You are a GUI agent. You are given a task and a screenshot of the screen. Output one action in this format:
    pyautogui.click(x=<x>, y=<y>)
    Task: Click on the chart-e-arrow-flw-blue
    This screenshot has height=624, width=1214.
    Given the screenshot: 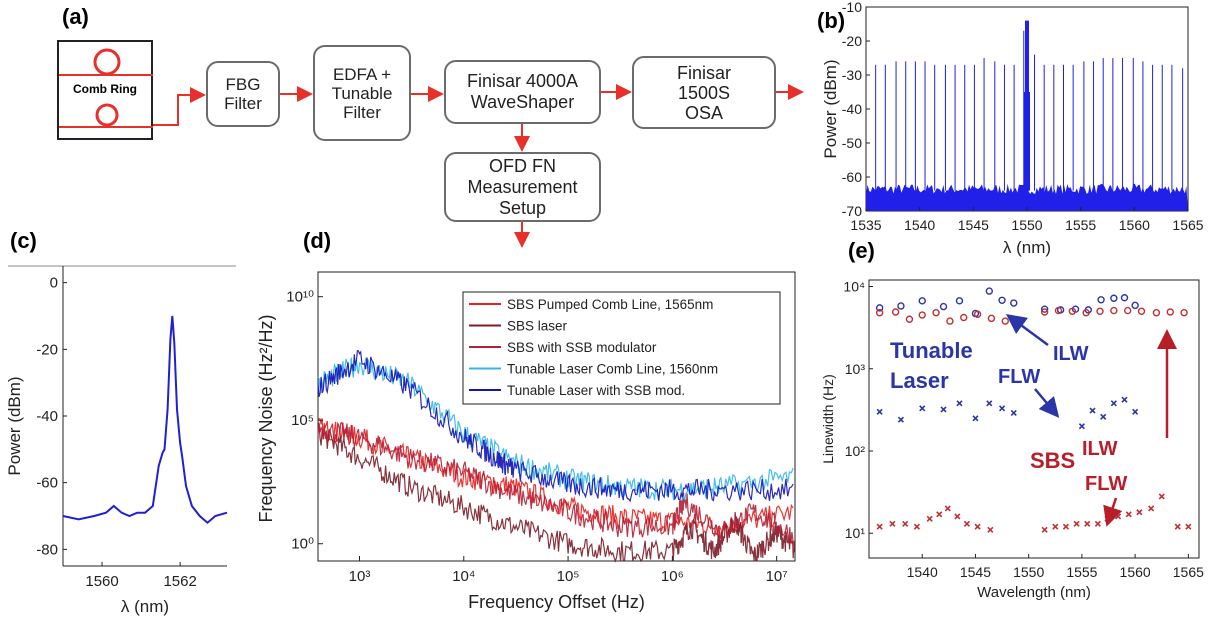 What is the action you would take?
    pyautogui.click(x=1047, y=403)
    